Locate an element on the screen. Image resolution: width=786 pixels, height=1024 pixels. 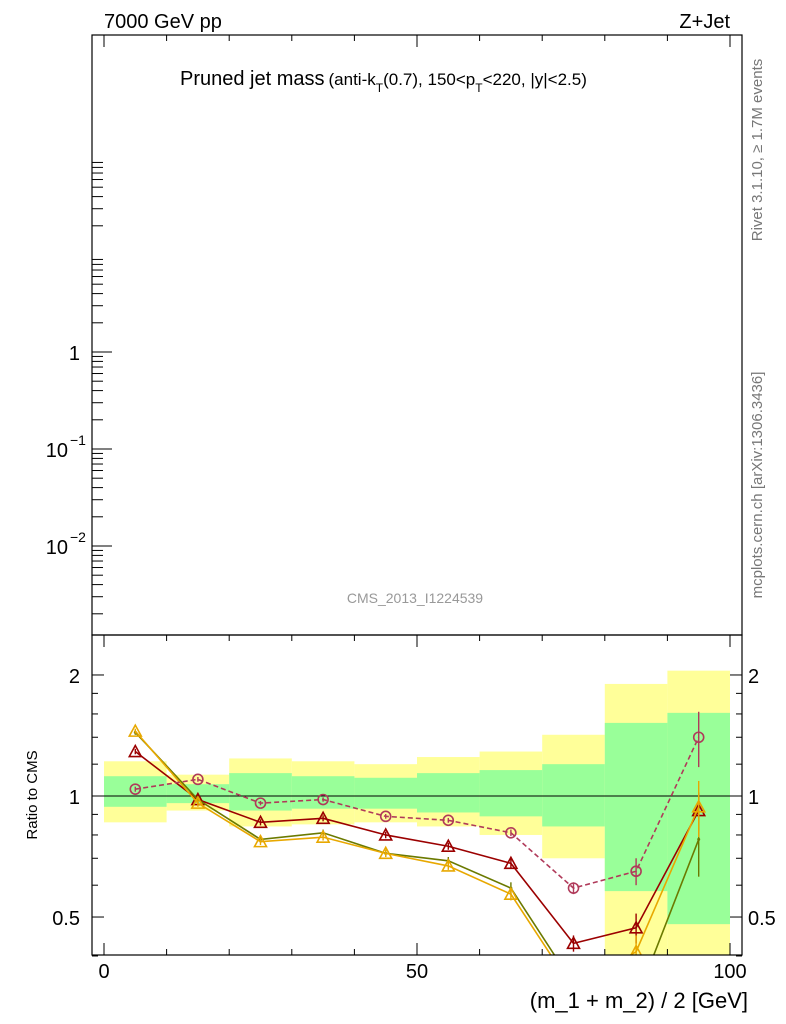
ratio-tick-right-2: 2 is located at coordinates (753, 677).